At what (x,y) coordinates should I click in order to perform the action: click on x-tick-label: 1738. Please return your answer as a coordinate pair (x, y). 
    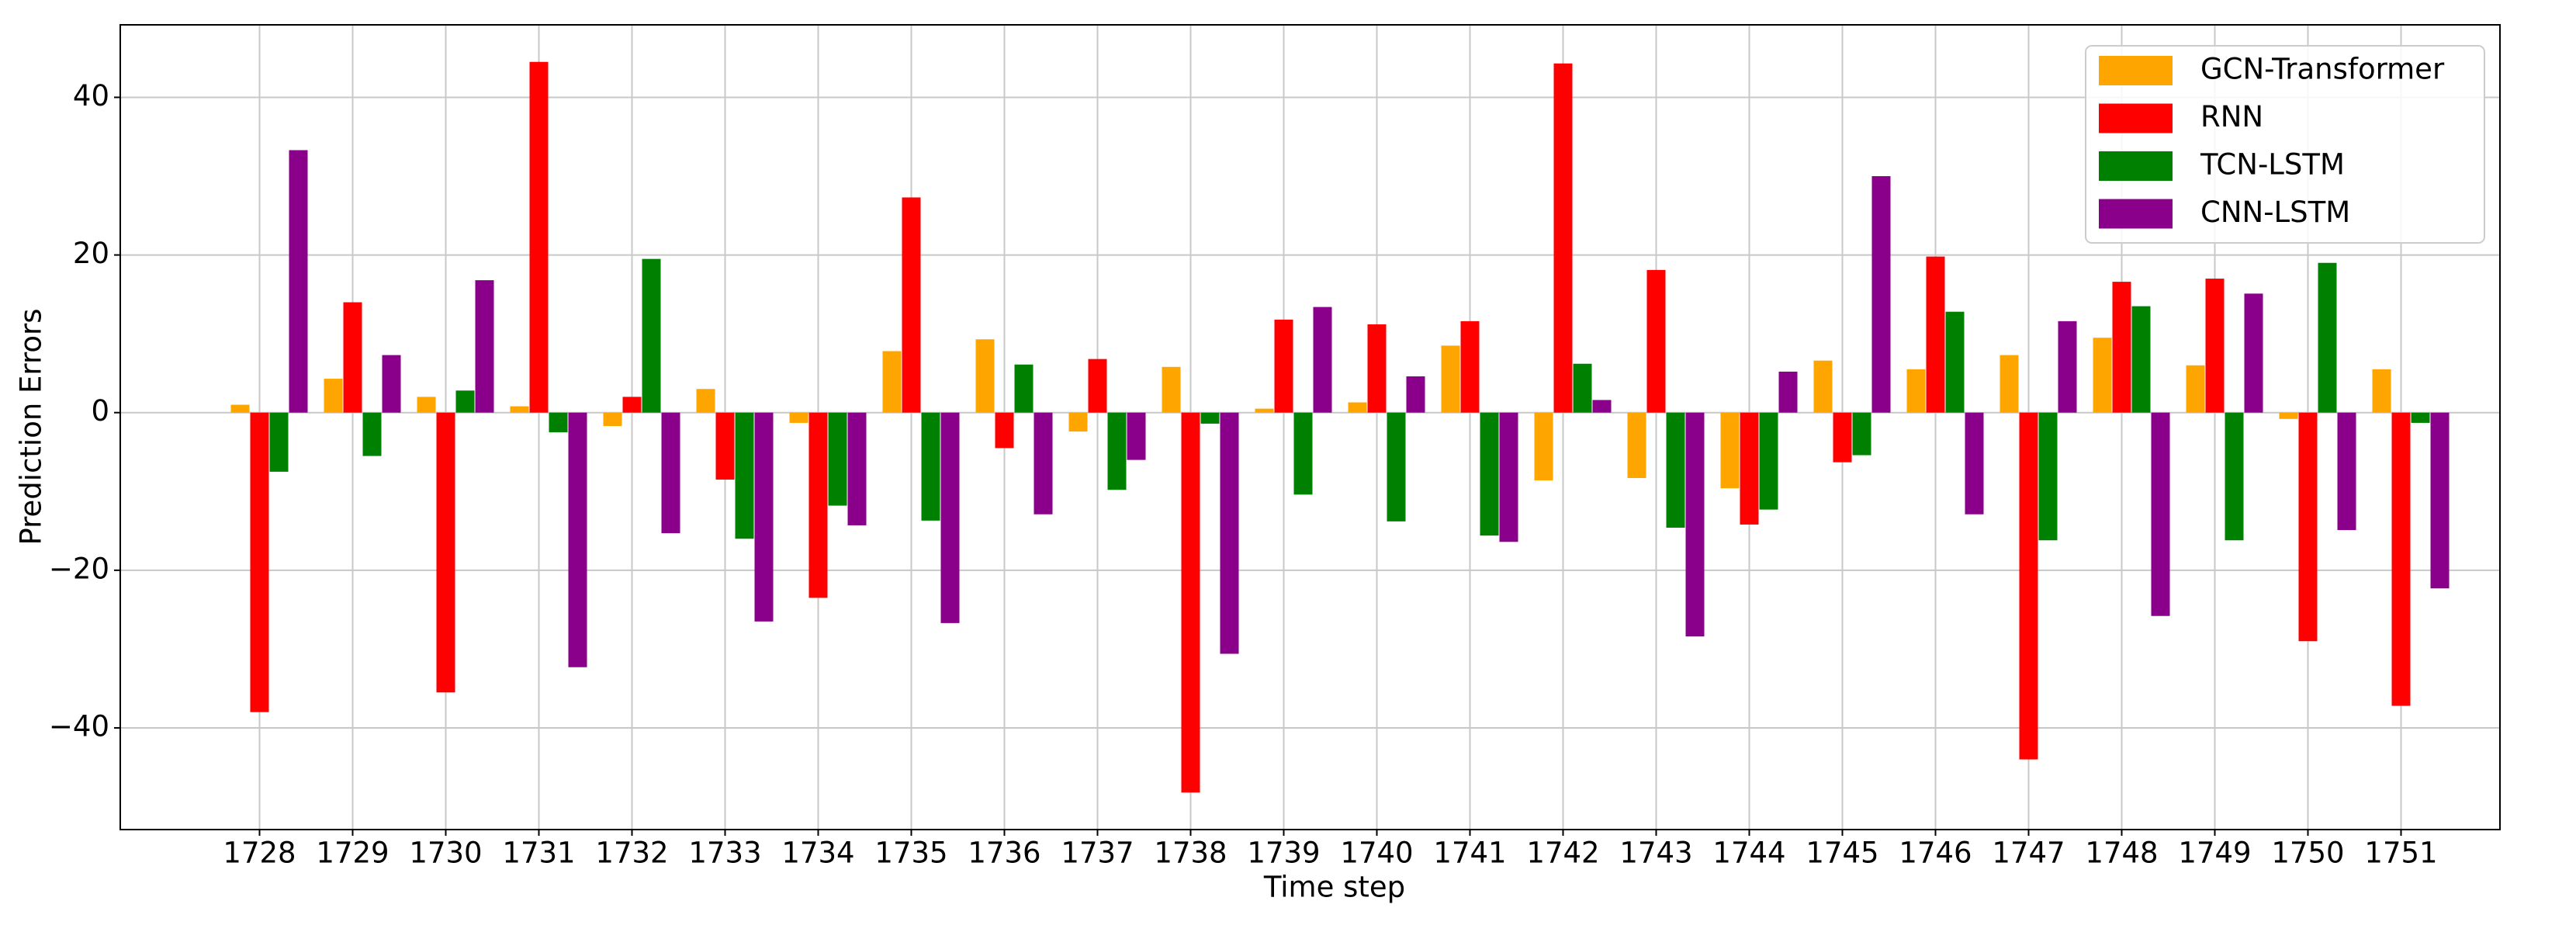
    Looking at the image, I should click on (1190, 853).